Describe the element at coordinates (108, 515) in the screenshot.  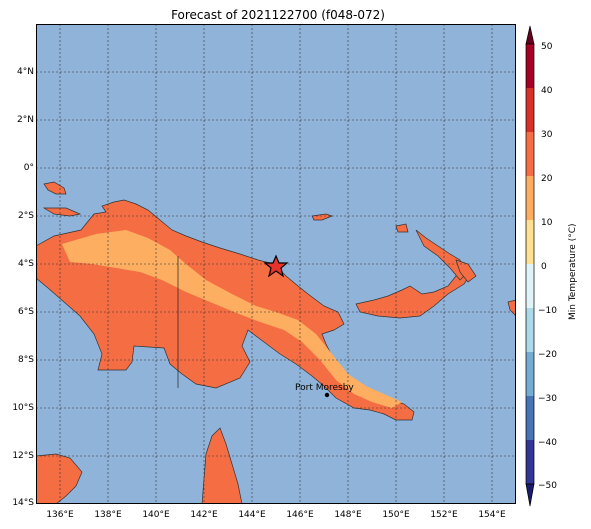
I see `lon-tick: 138°E` at that location.